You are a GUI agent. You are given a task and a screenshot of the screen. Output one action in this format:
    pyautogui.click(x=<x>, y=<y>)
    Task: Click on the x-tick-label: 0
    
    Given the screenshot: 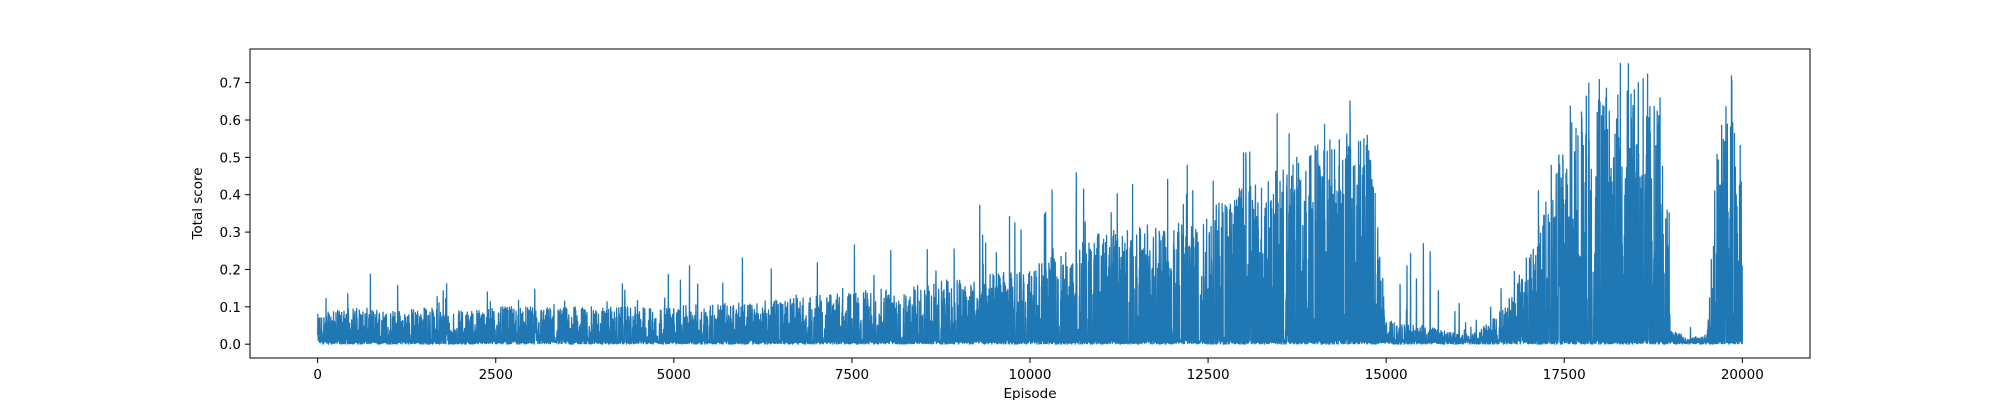 What is the action you would take?
    pyautogui.click(x=317, y=375)
    